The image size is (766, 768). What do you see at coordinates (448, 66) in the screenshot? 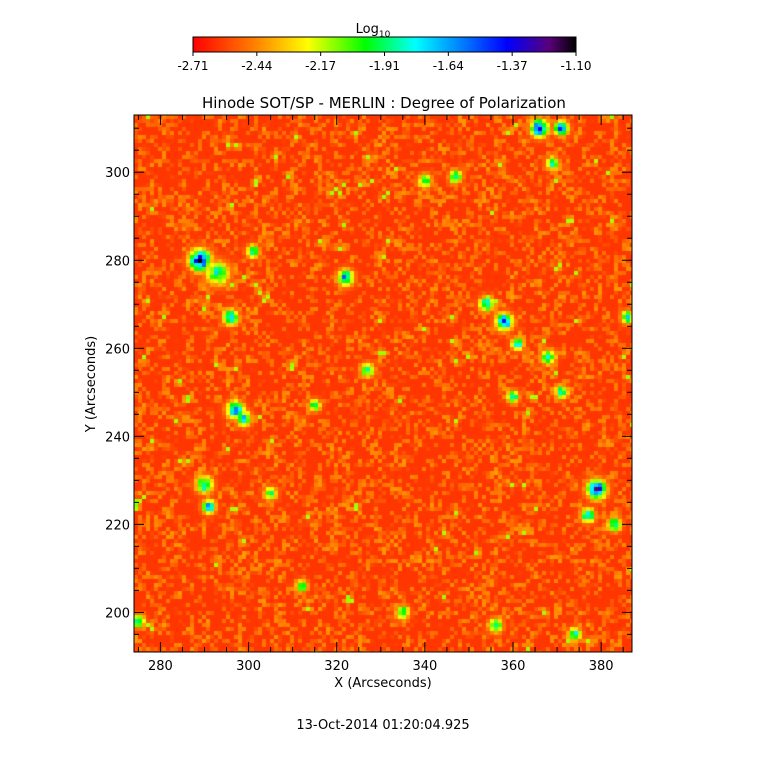
I see `colorbar-tick-label: -1.64` at bounding box center [448, 66].